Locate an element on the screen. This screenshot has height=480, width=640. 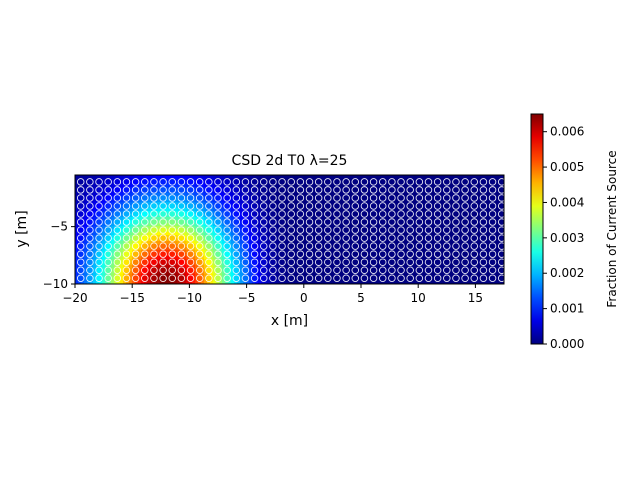
colorbar-gradient is located at coordinates (537, 229).